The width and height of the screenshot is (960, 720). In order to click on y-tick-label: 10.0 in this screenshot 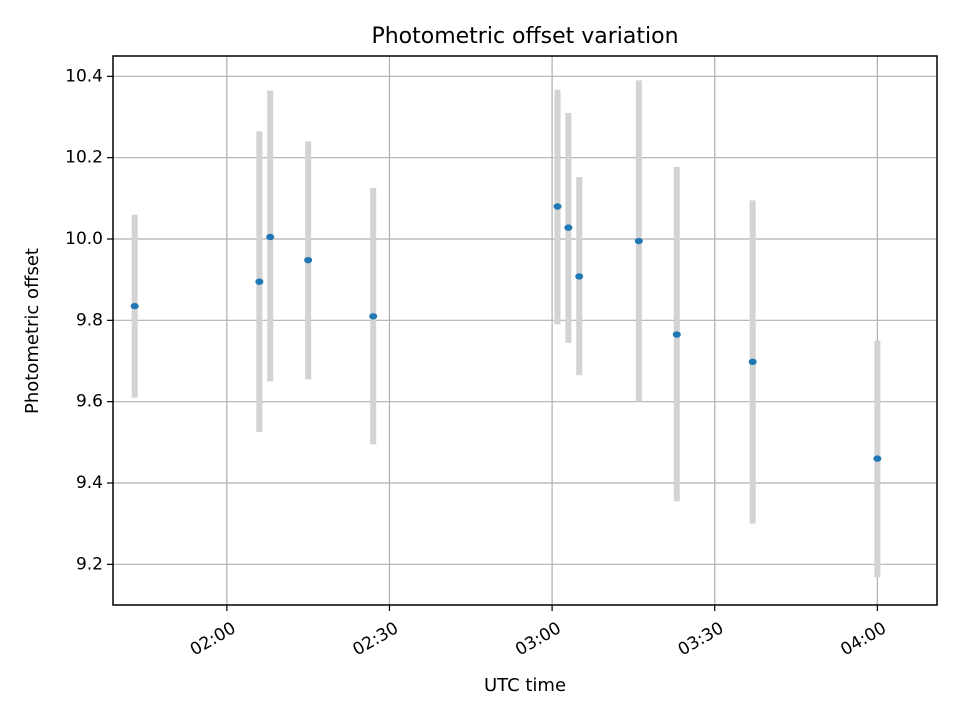, I will do `click(84, 239)`.